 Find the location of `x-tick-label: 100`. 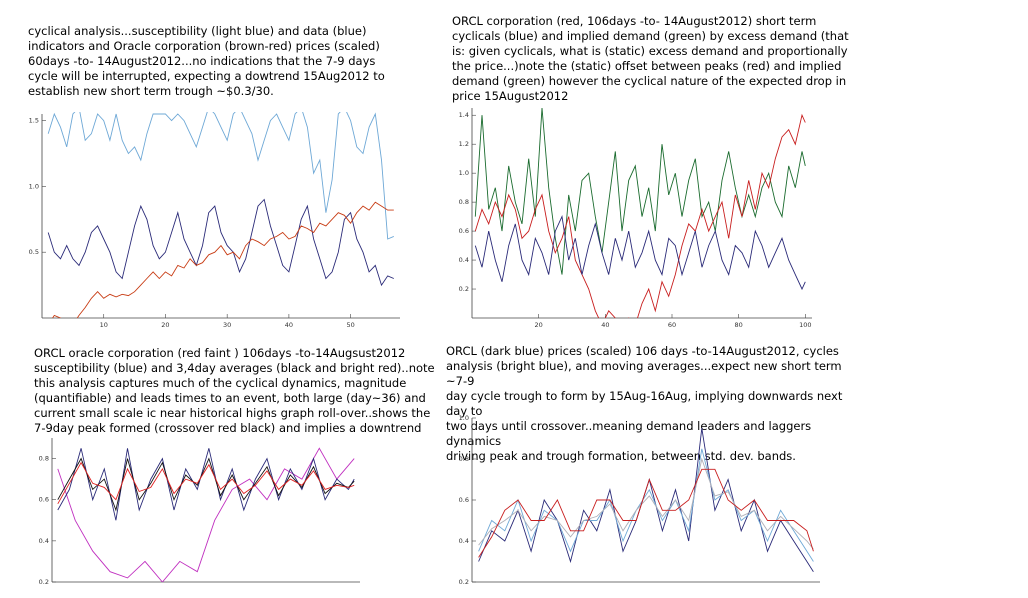

x-tick-label: 100 is located at coordinates (805, 325).